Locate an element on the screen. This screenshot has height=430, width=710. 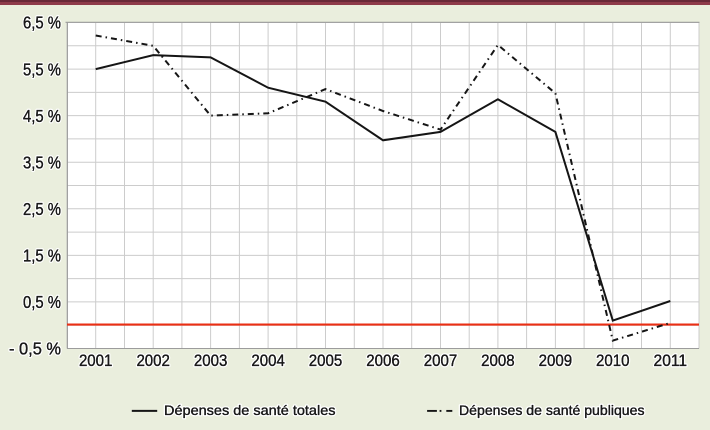
svg-text: 2003 is located at coordinates (211, 361).